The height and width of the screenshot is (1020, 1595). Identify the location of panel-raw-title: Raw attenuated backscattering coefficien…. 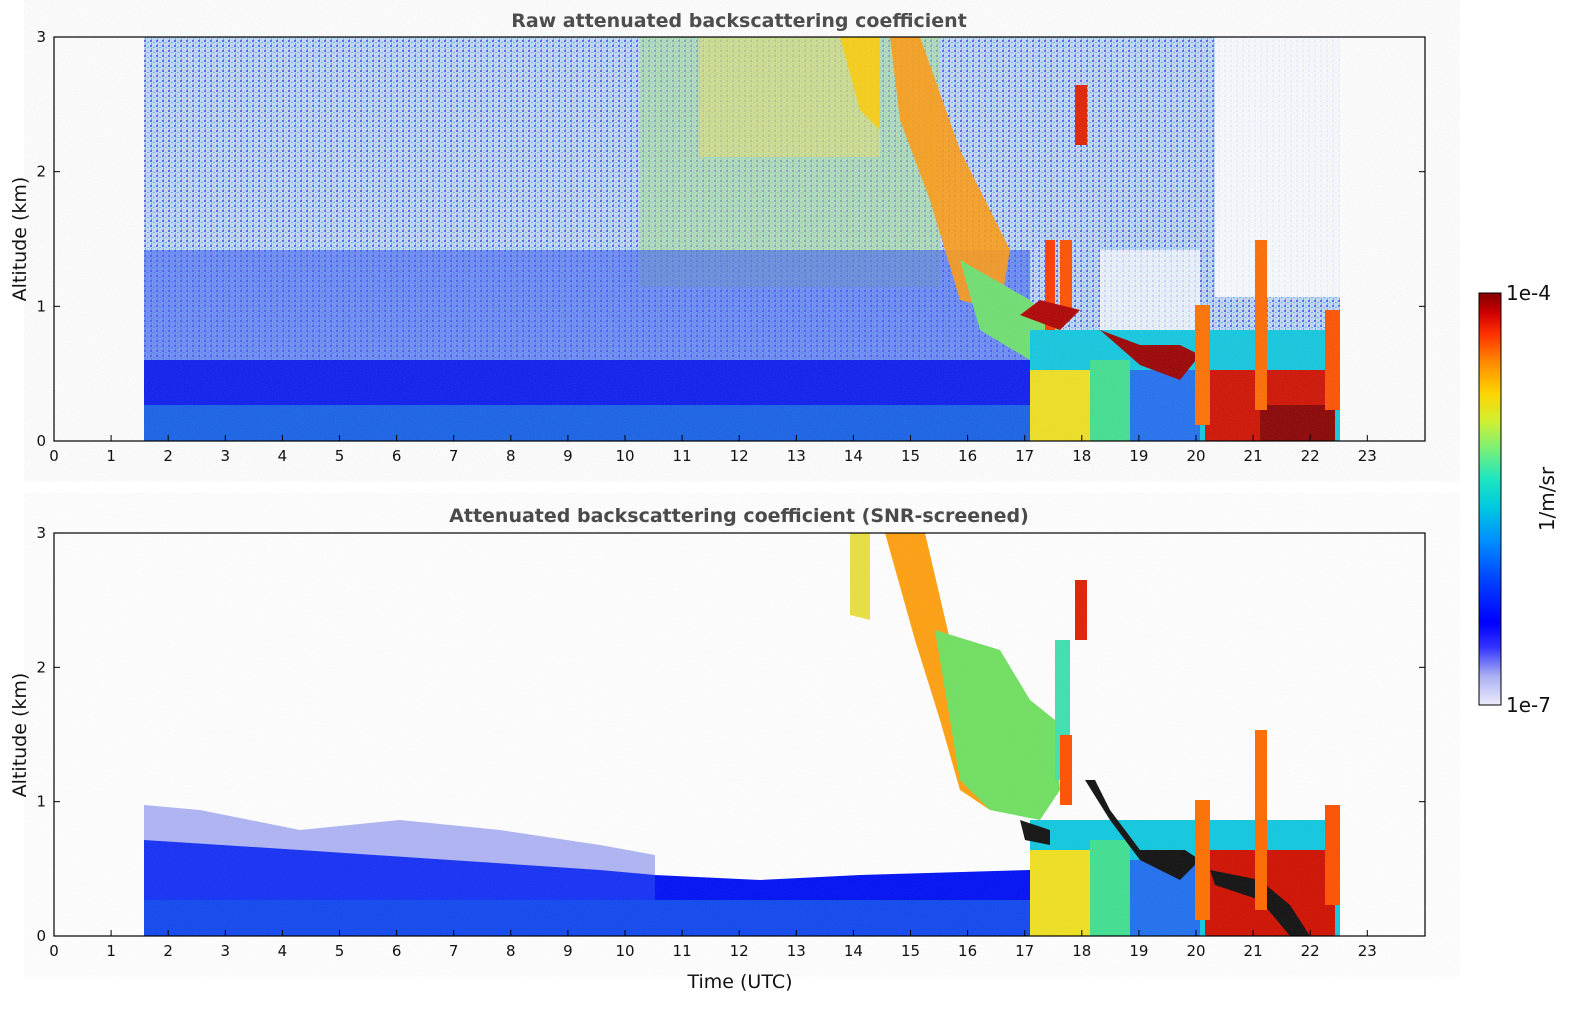
(739, 21).